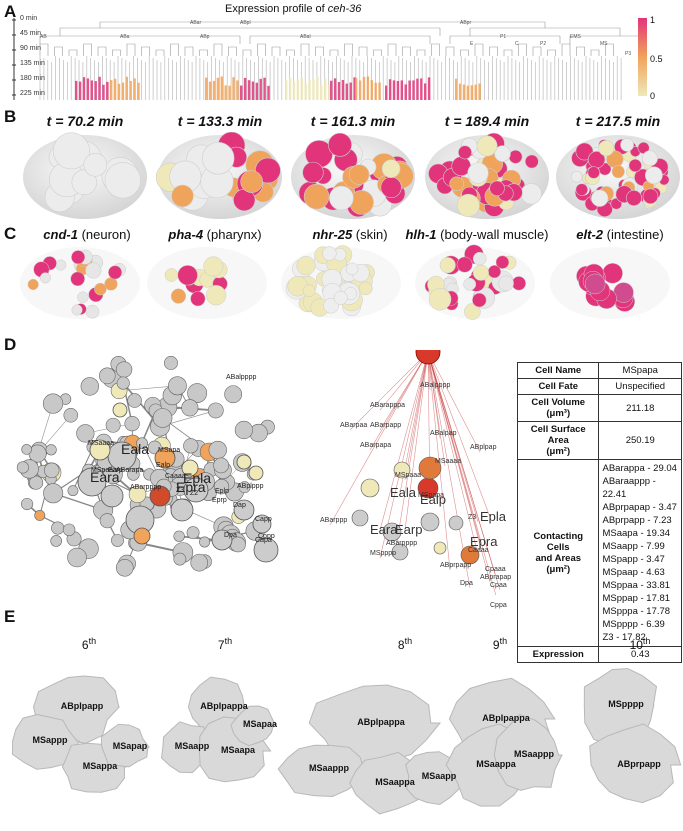 The width and height of the screenshot is (683, 831). What do you see at coordinates (334, 520) in the screenshot?
I see `star-node-label: ABarppp` at bounding box center [334, 520].